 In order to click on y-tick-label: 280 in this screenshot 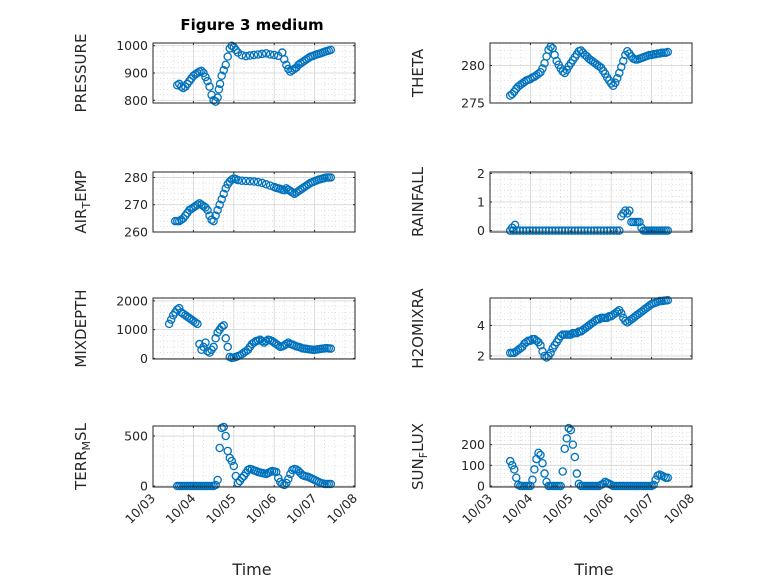, I will do `click(473, 65)`.